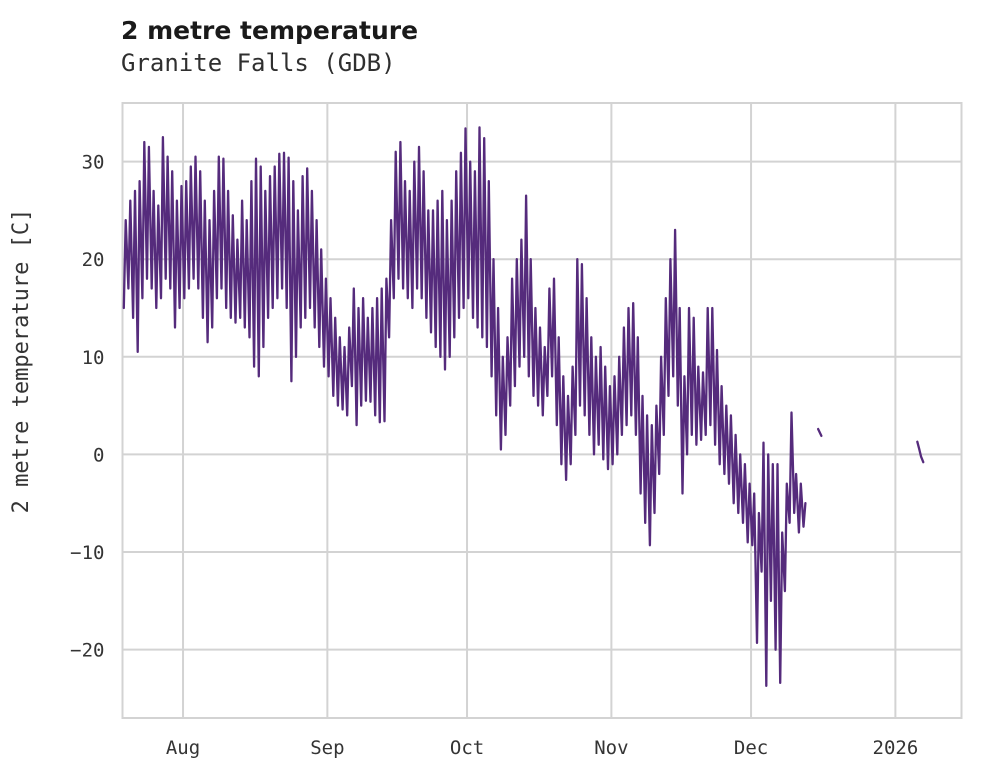  I want to click on y-tick-label: −20, so click(87, 651).